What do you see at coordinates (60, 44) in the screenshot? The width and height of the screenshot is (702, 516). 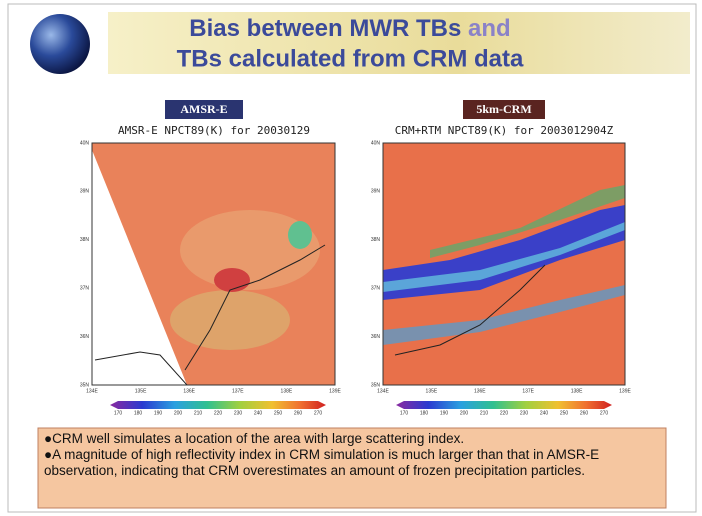 I see `globe-icon` at bounding box center [60, 44].